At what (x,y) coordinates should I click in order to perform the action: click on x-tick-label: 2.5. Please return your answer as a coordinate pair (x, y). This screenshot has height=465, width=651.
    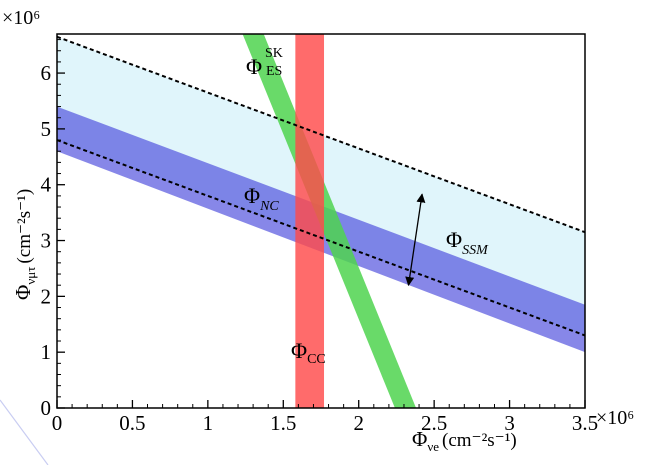
    Looking at the image, I should click on (434, 423).